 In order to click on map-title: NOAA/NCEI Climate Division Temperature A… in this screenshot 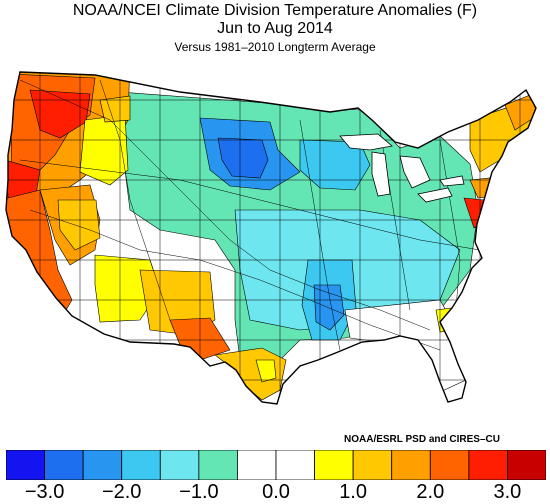, I will do `click(275, 10)`.